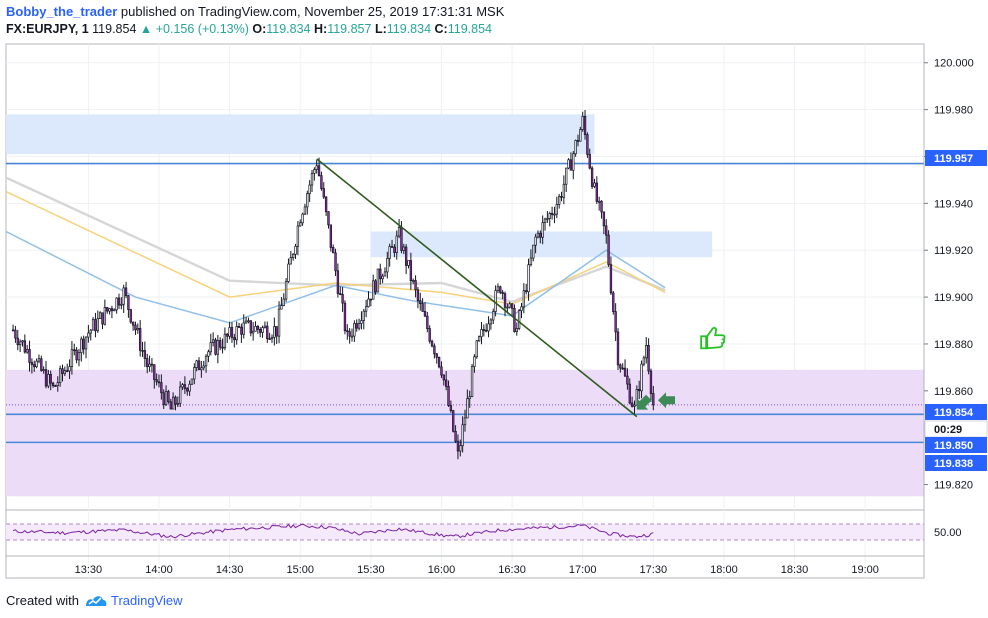 This screenshot has height=618, width=988. What do you see at coordinates (96, 600) in the screenshot?
I see `tradingview-logo-icon` at bounding box center [96, 600].